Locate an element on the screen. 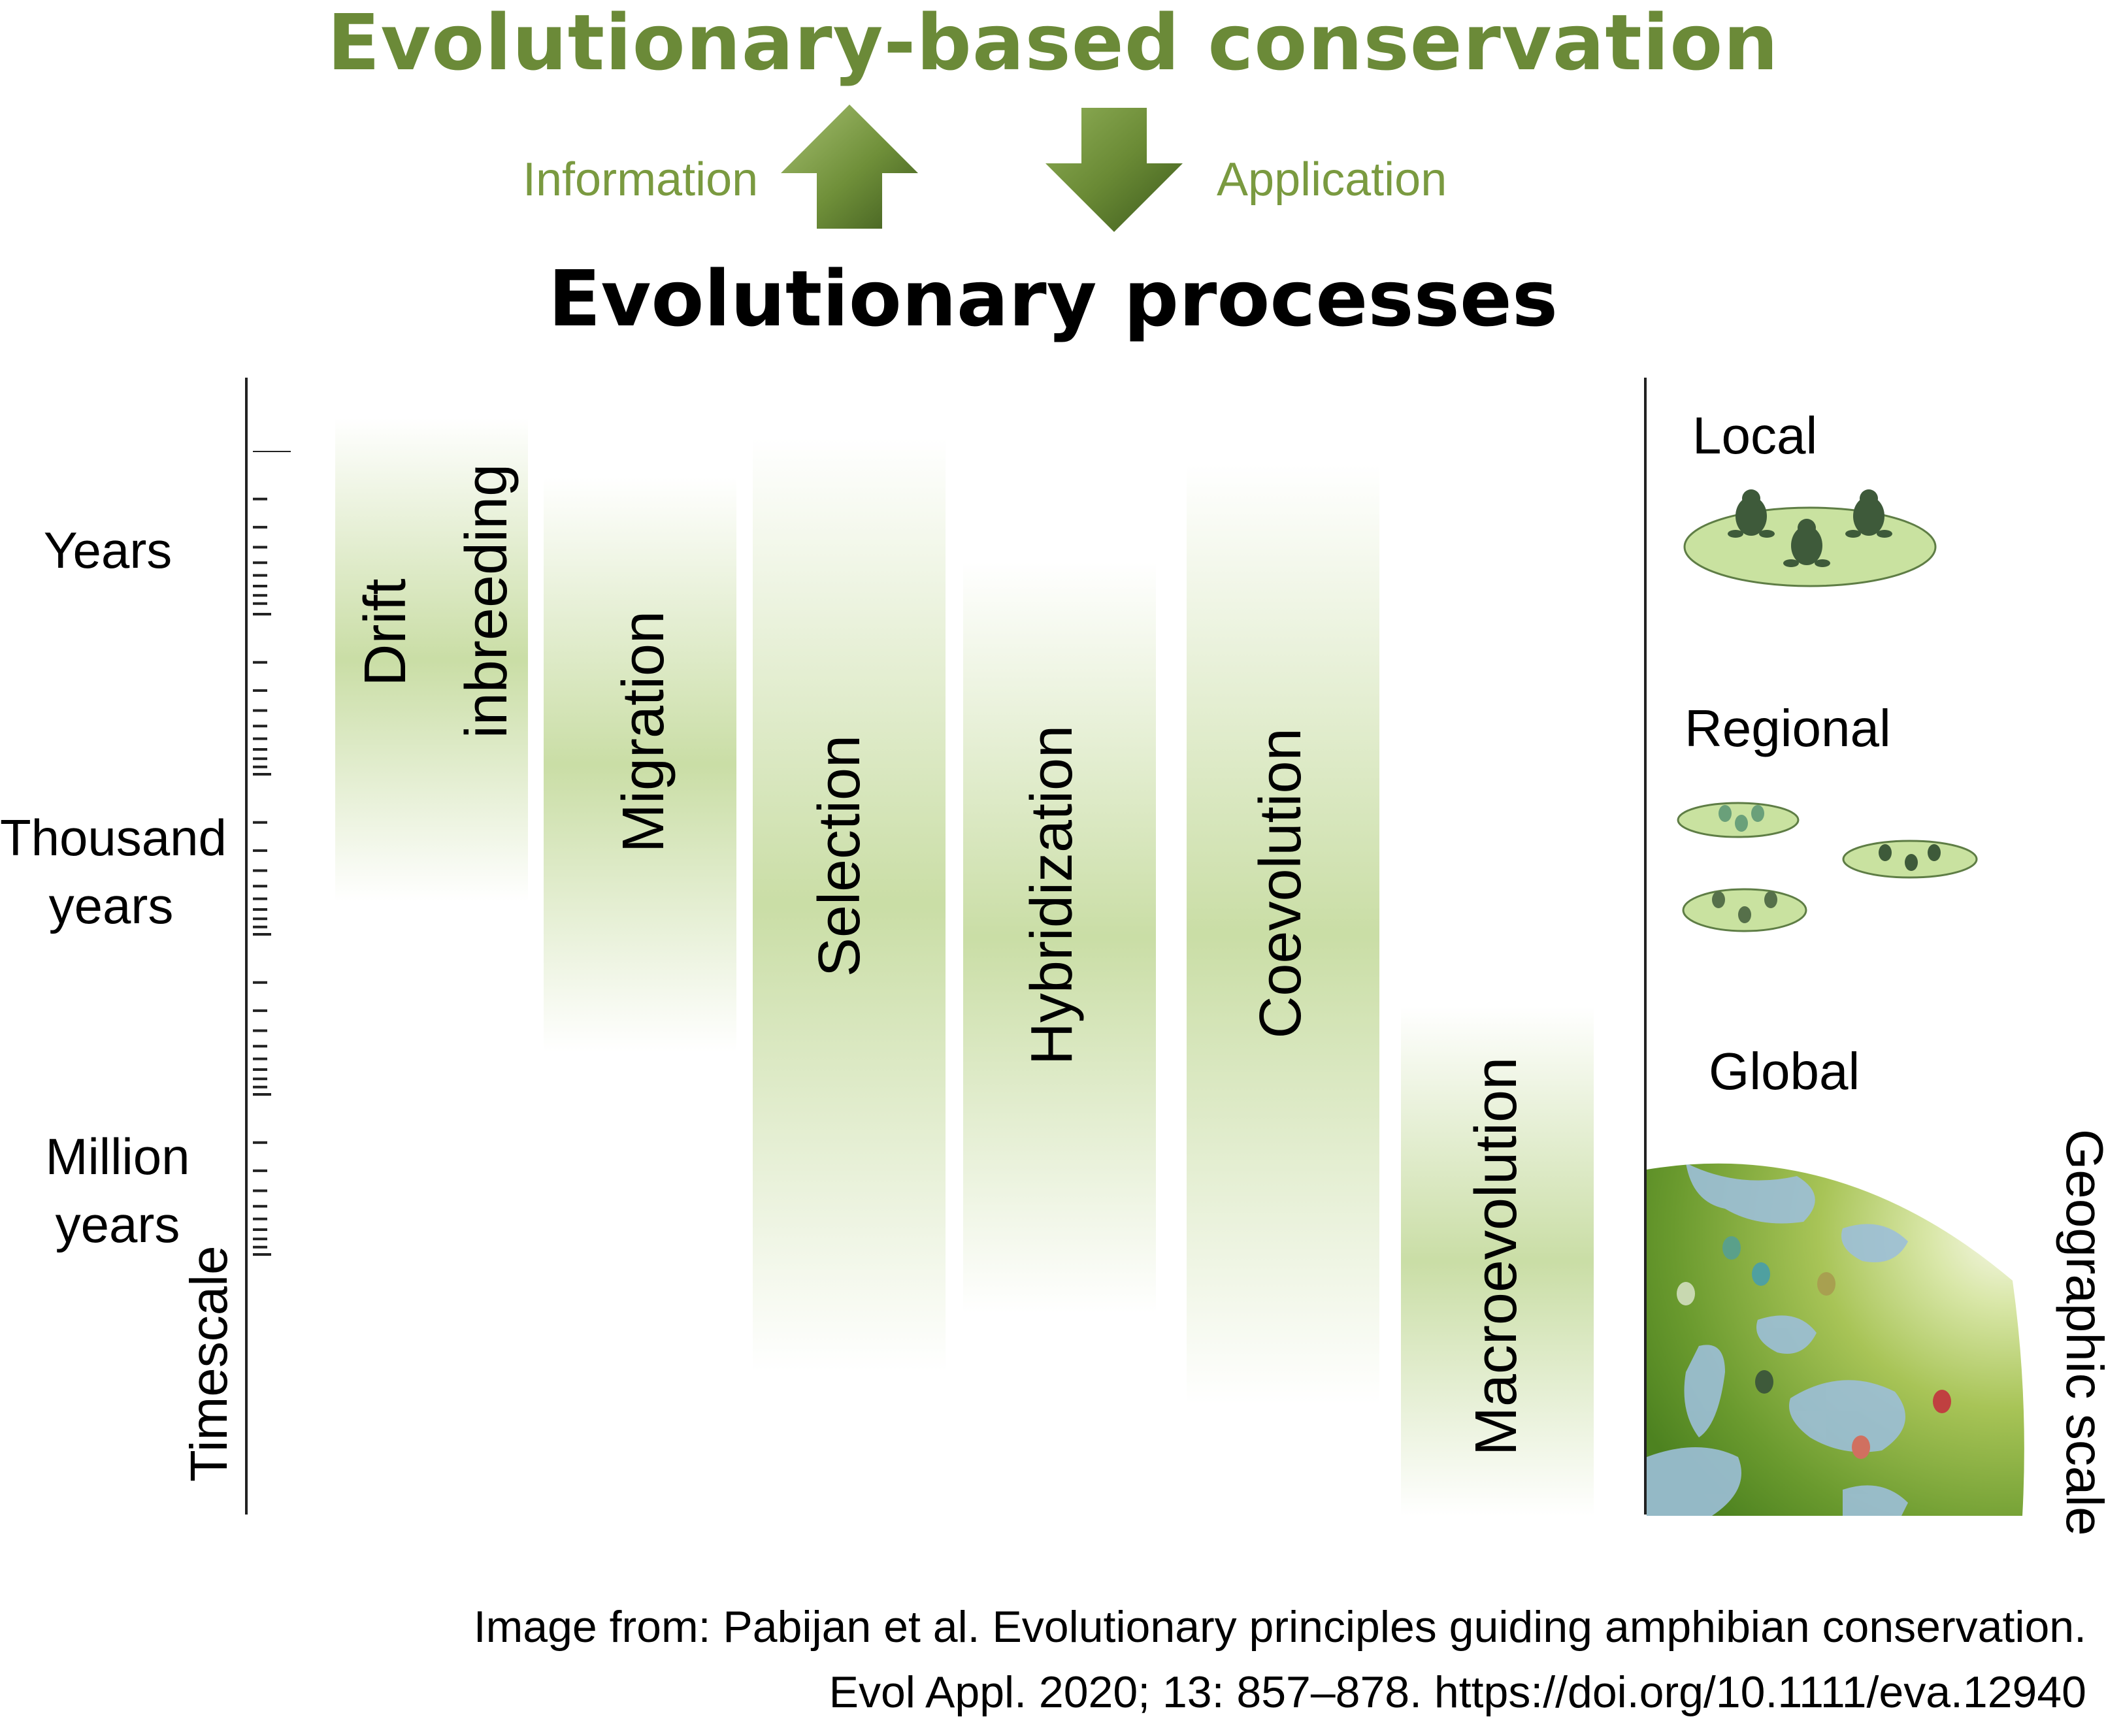 This screenshot has height=1736, width=2106. scale-label-global: Global is located at coordinates (1784, 1071).